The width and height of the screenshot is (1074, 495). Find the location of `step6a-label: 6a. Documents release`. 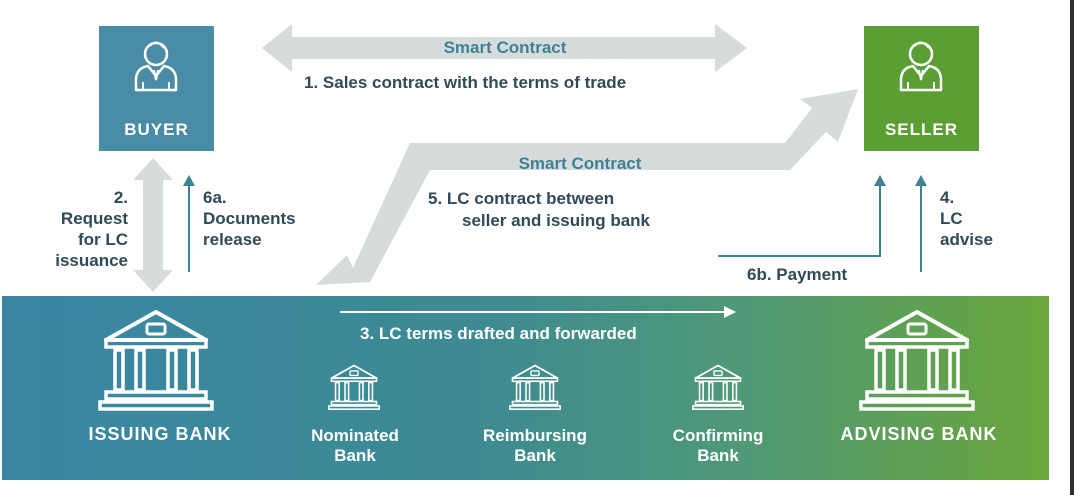

step6a-label: 6a. Documents release is located at coordinates (249, 218).